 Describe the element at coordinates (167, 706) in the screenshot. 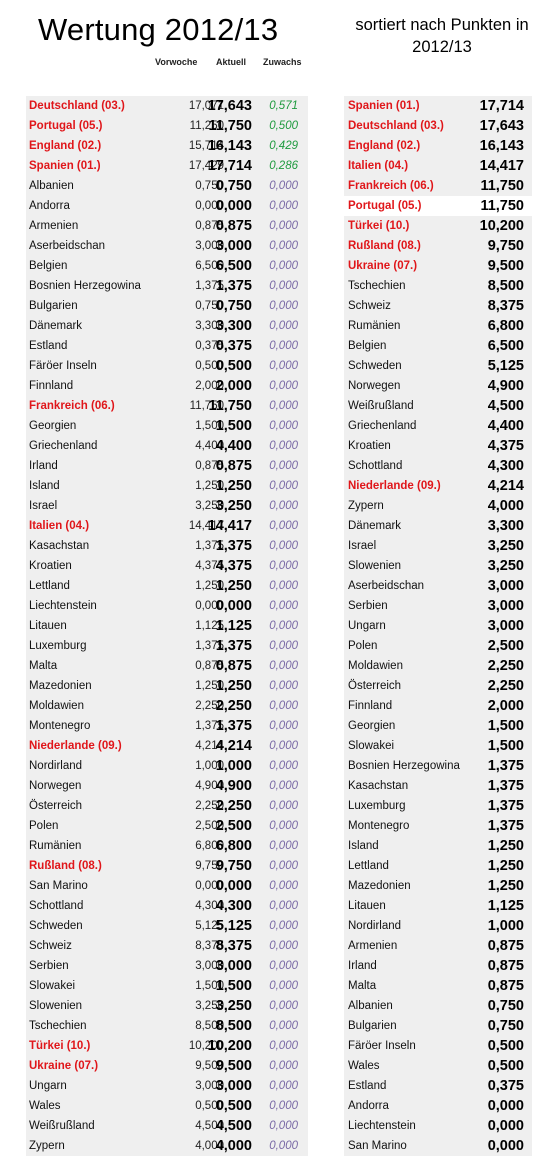

I see `table-row: Moldawien 2,250 2,250 0,000` at that location.